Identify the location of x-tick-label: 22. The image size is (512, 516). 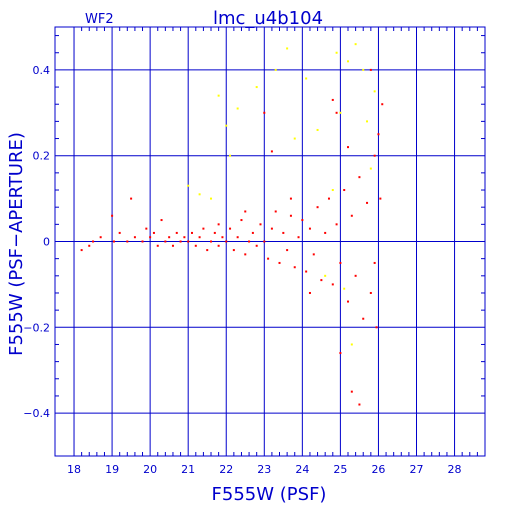
(226, 469).